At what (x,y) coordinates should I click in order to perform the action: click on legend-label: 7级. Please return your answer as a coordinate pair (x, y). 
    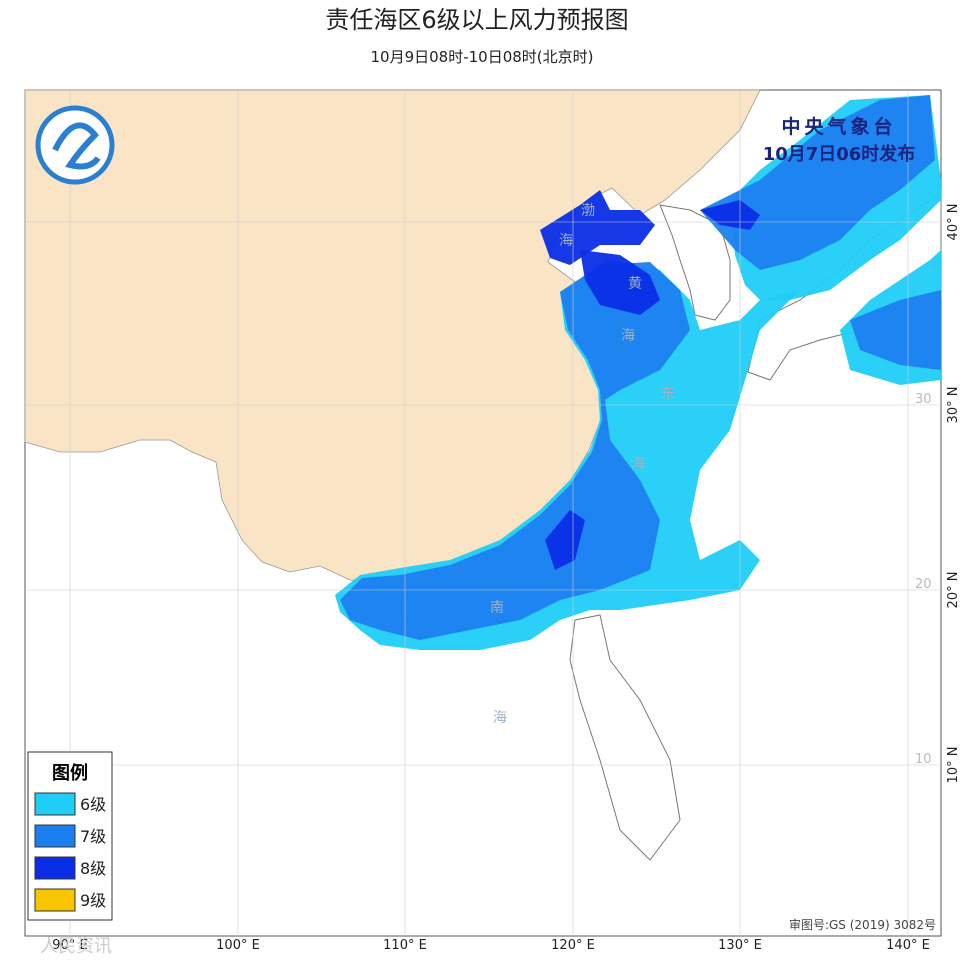
    Looking at the image, I should click on (93, 836).